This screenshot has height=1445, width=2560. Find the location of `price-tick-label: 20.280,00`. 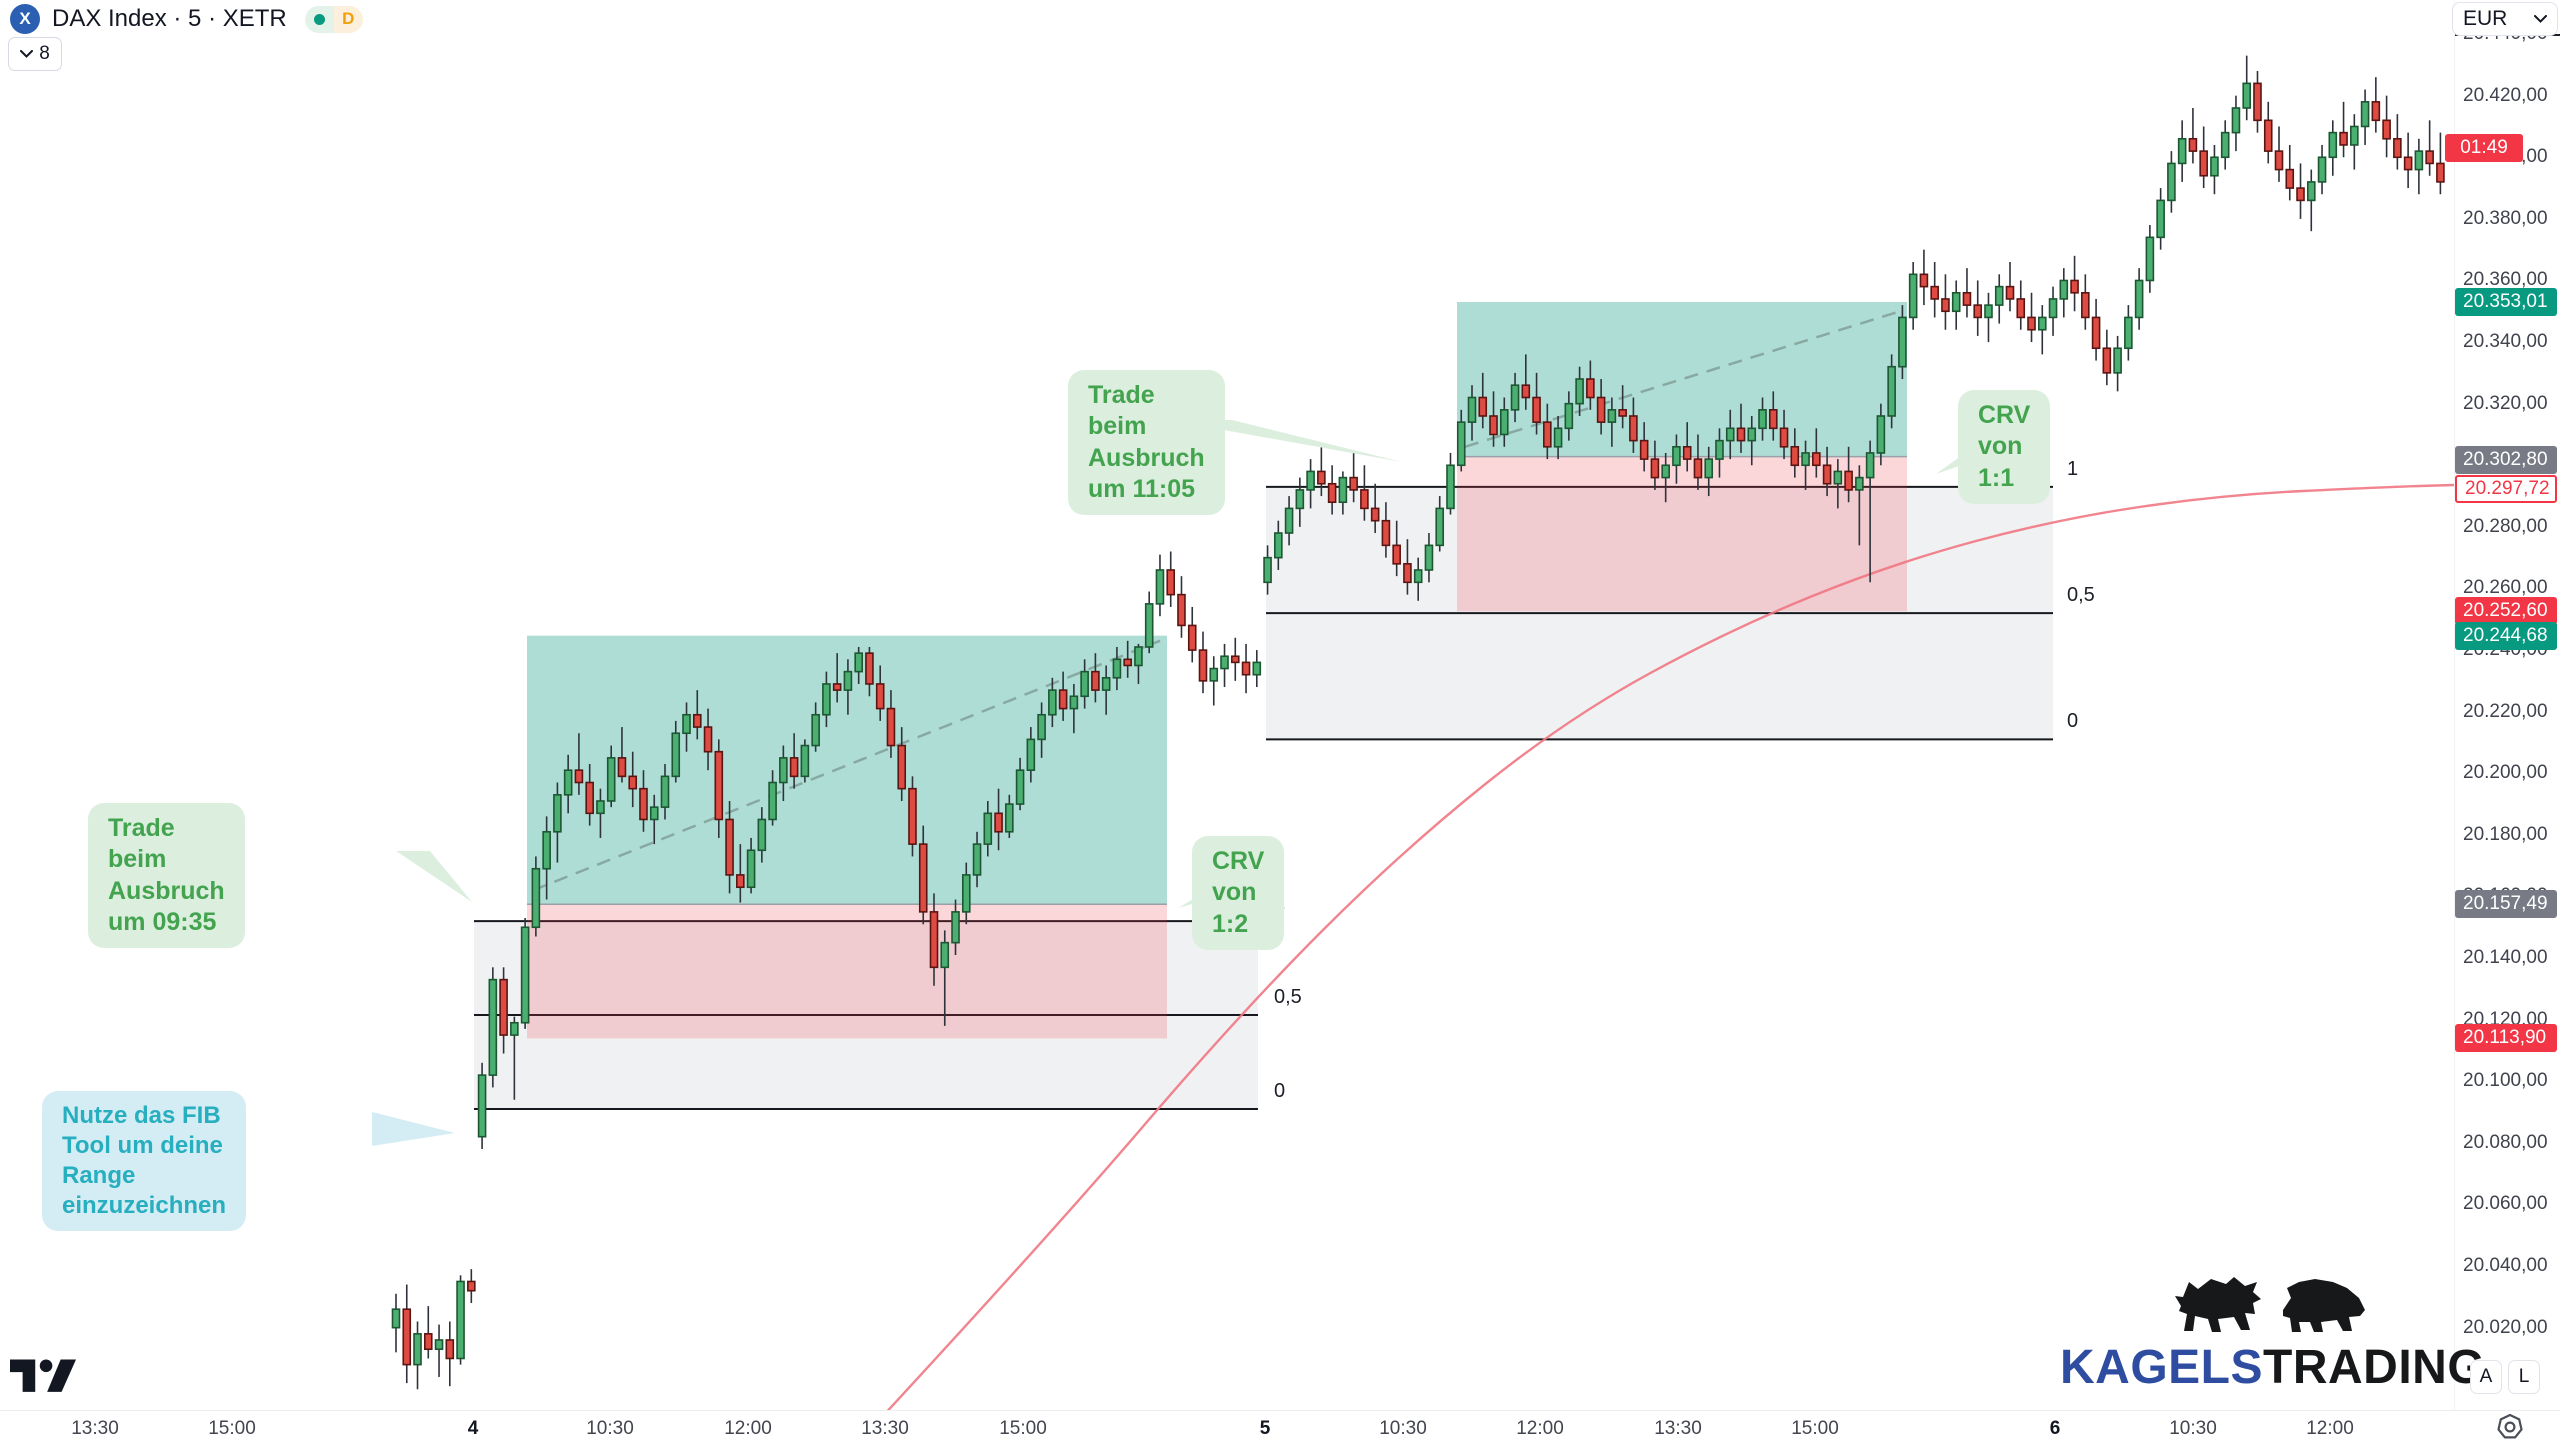

price-tick-label: 20.280,00 is located at coordinates (2505, 526).